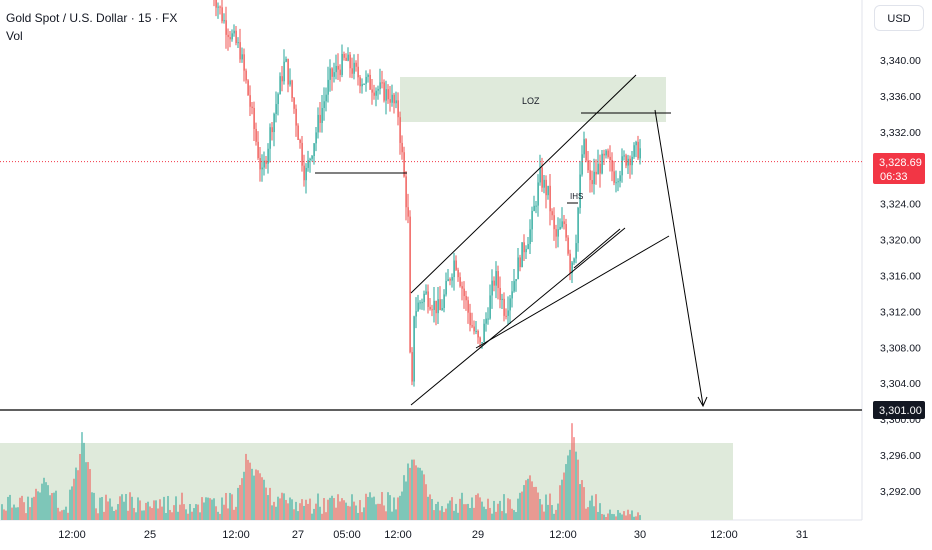 The width and height of the screenshot is (932, 550). What do you see at coordinates (900, 384) in the screenshot?
I see `price-tick-label: 3,304.00` at bounding box center [900, 384].